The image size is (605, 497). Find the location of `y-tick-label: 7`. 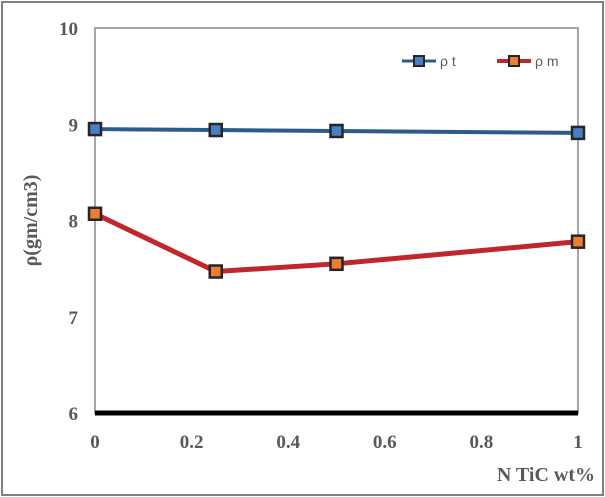

y-tick-label: 7 is located at coordinates (74, 318).